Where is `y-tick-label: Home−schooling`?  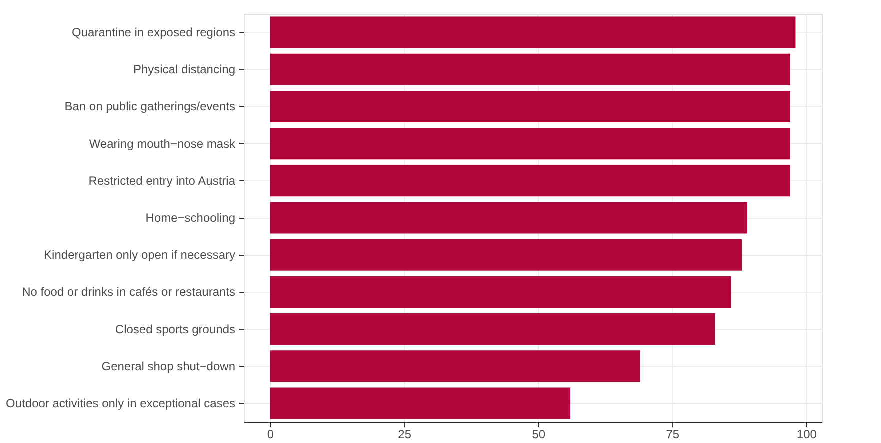
y-tick-label: Home−schooling is located at coordinates (191, 218).